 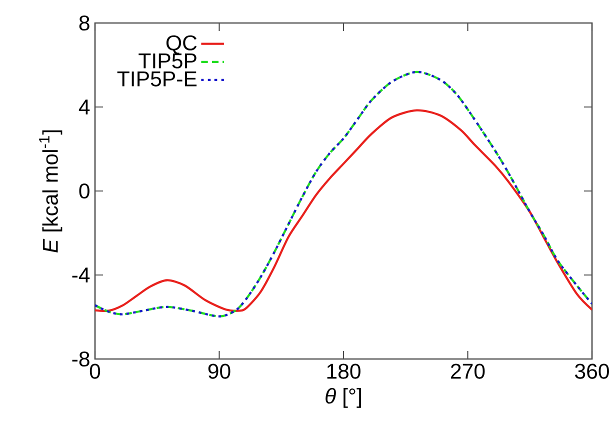 What do you see at coordinates (81, 359) in the screenshot?
I see `y-tick-label: -8` at bounding box center [81, 359].